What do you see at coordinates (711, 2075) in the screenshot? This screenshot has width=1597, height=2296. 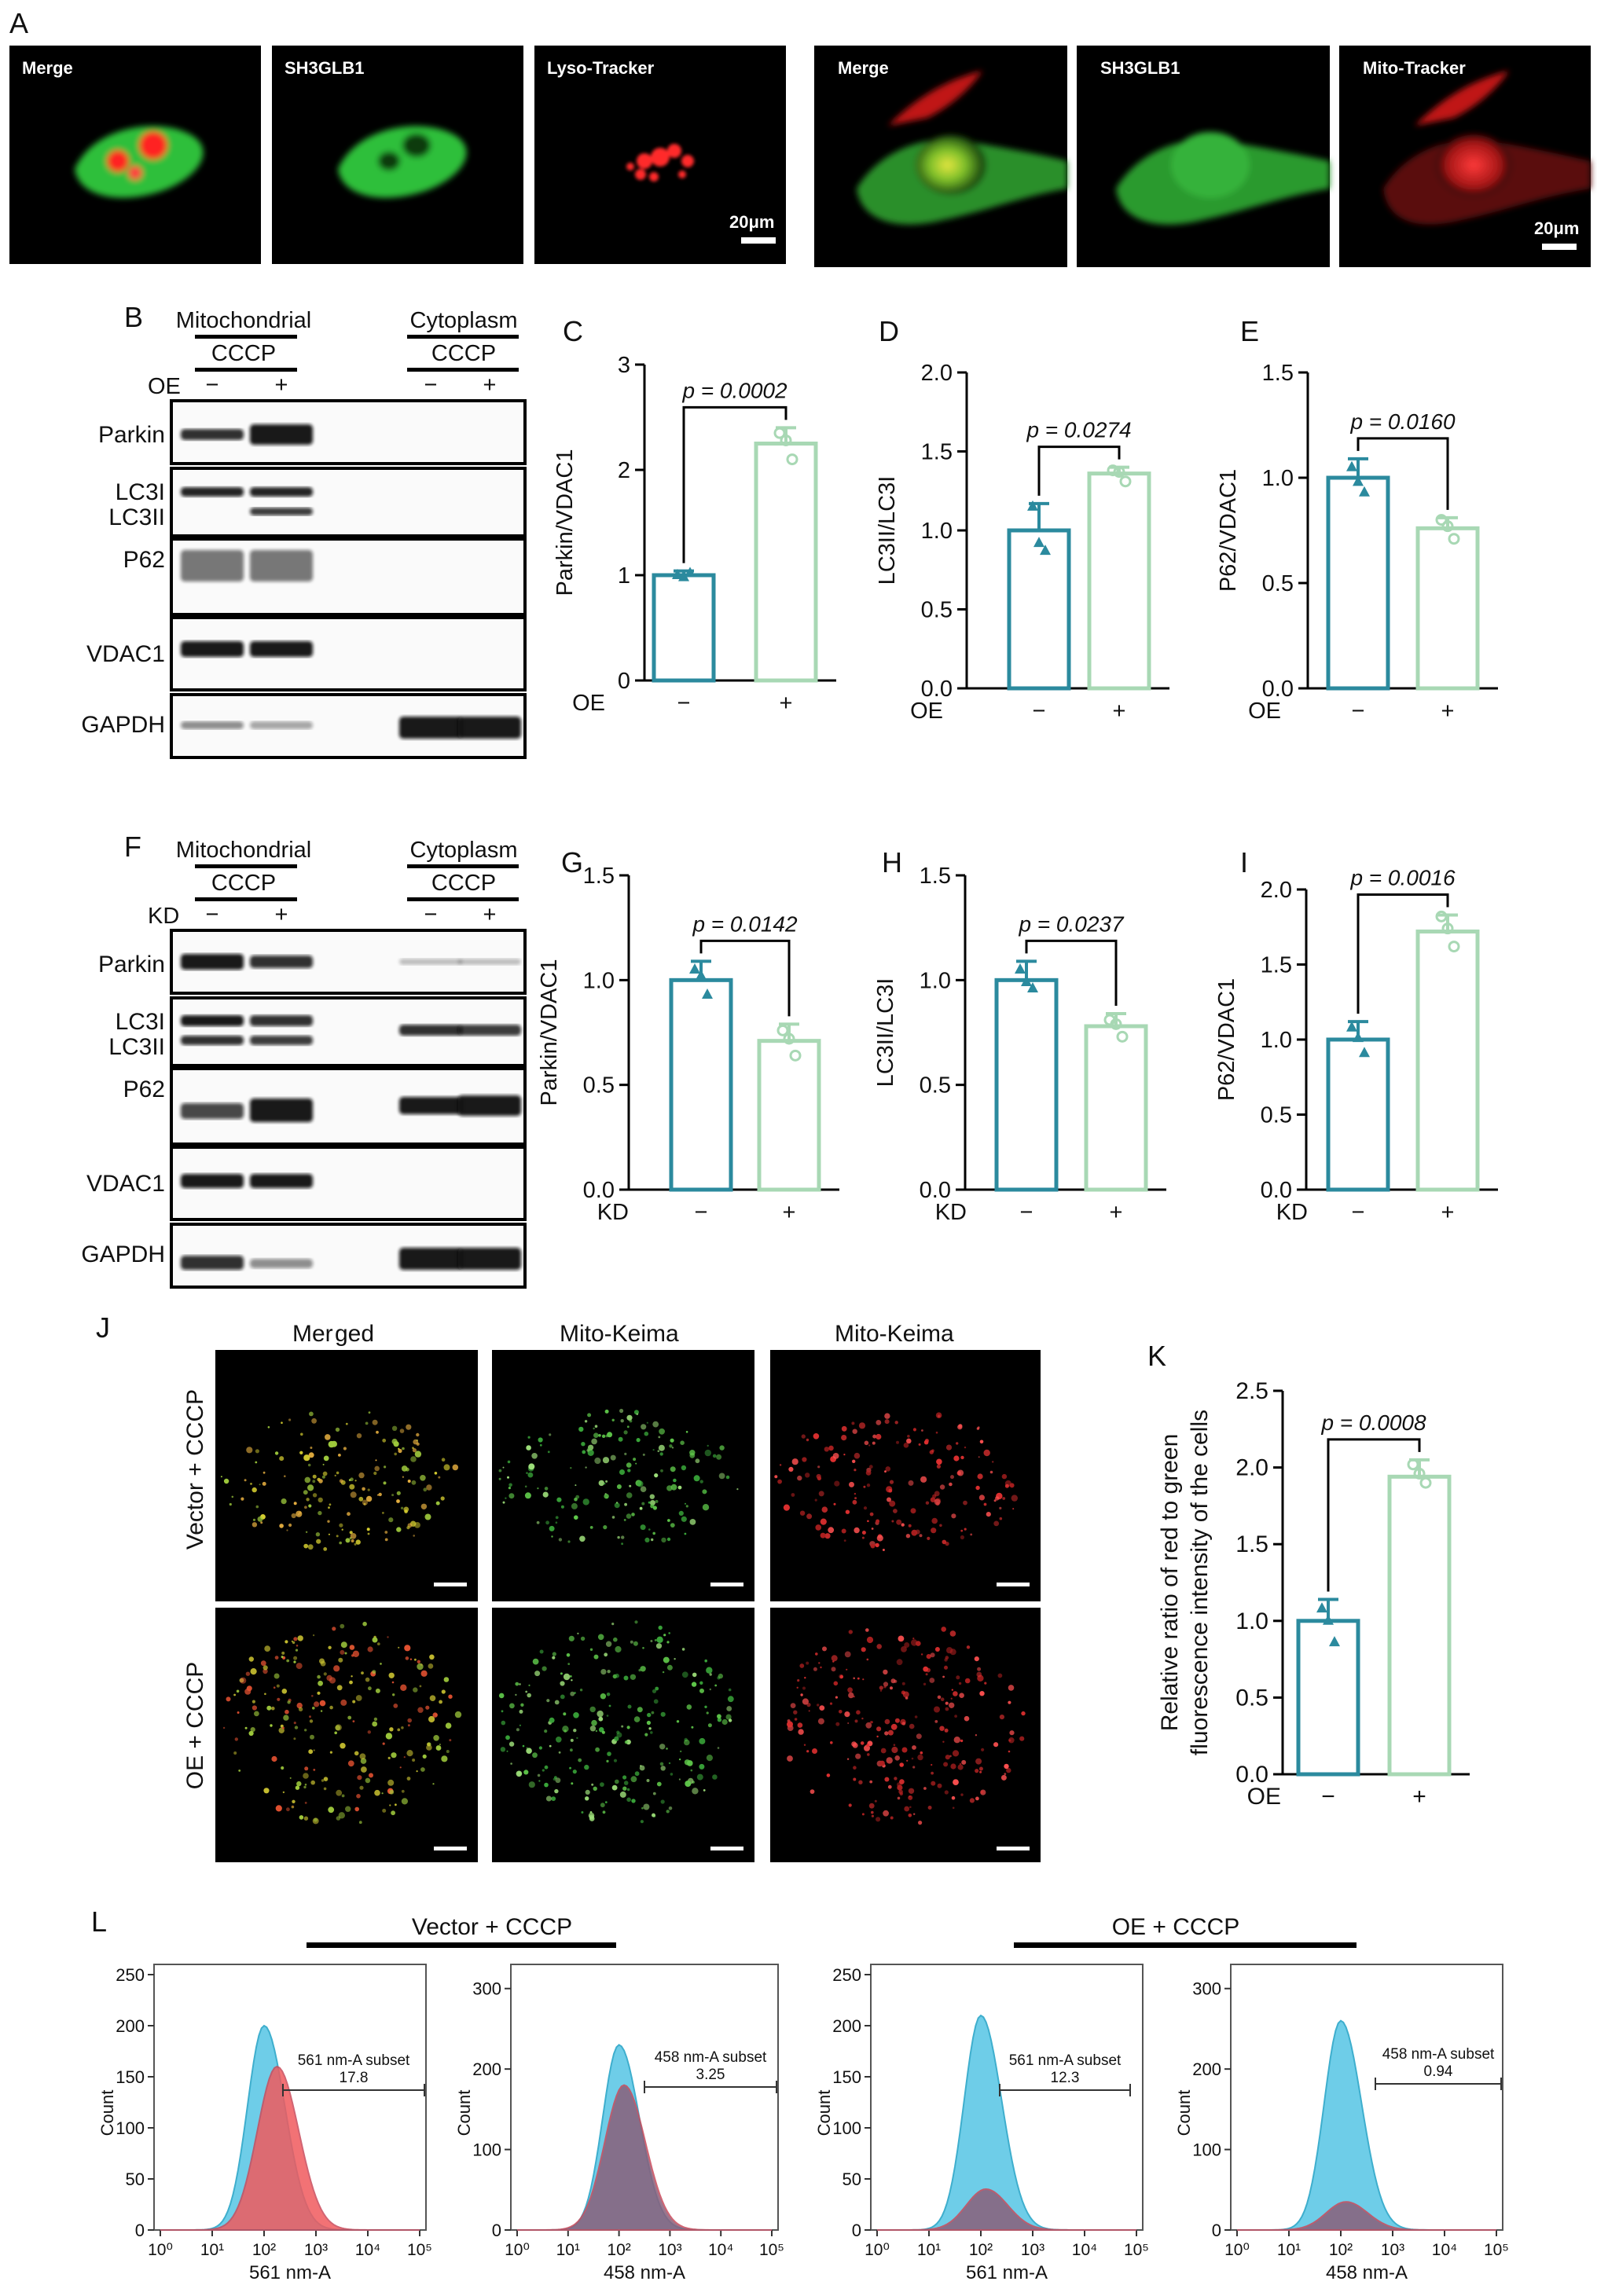 I see `gate-value: 3.25` at bounding box center [711, 2075].